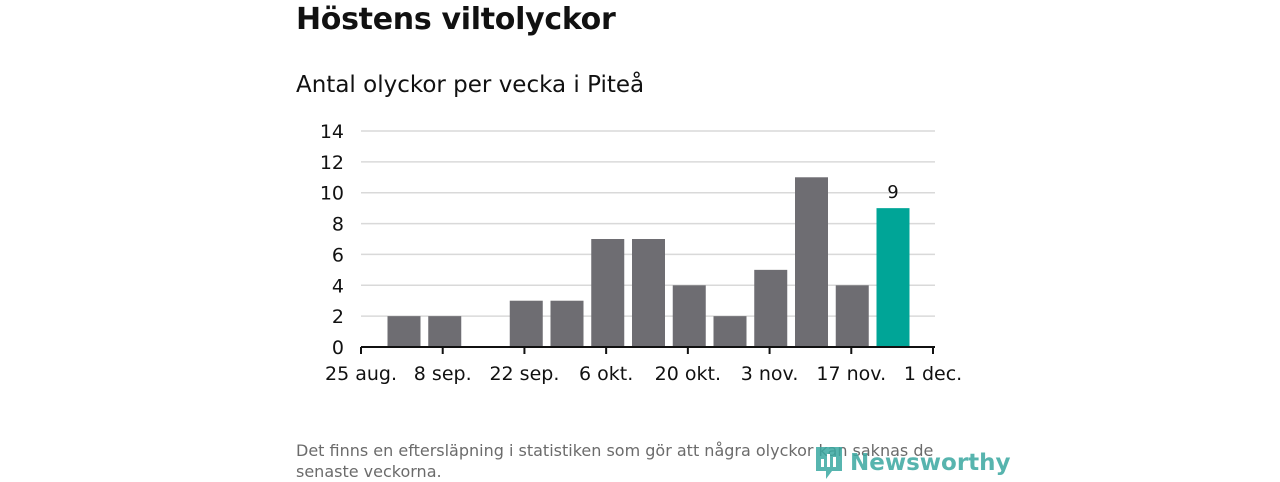  I want to click on y-tick-label: 10, so click(332, 194).